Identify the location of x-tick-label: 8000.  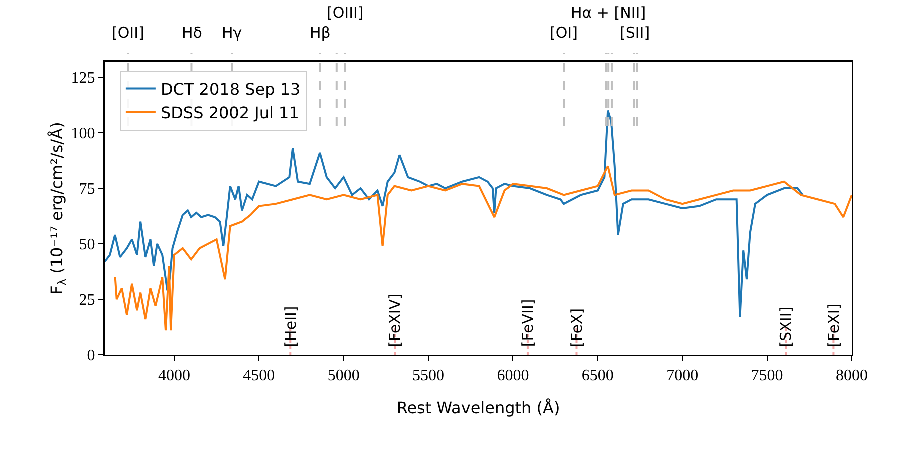
(852, 376).